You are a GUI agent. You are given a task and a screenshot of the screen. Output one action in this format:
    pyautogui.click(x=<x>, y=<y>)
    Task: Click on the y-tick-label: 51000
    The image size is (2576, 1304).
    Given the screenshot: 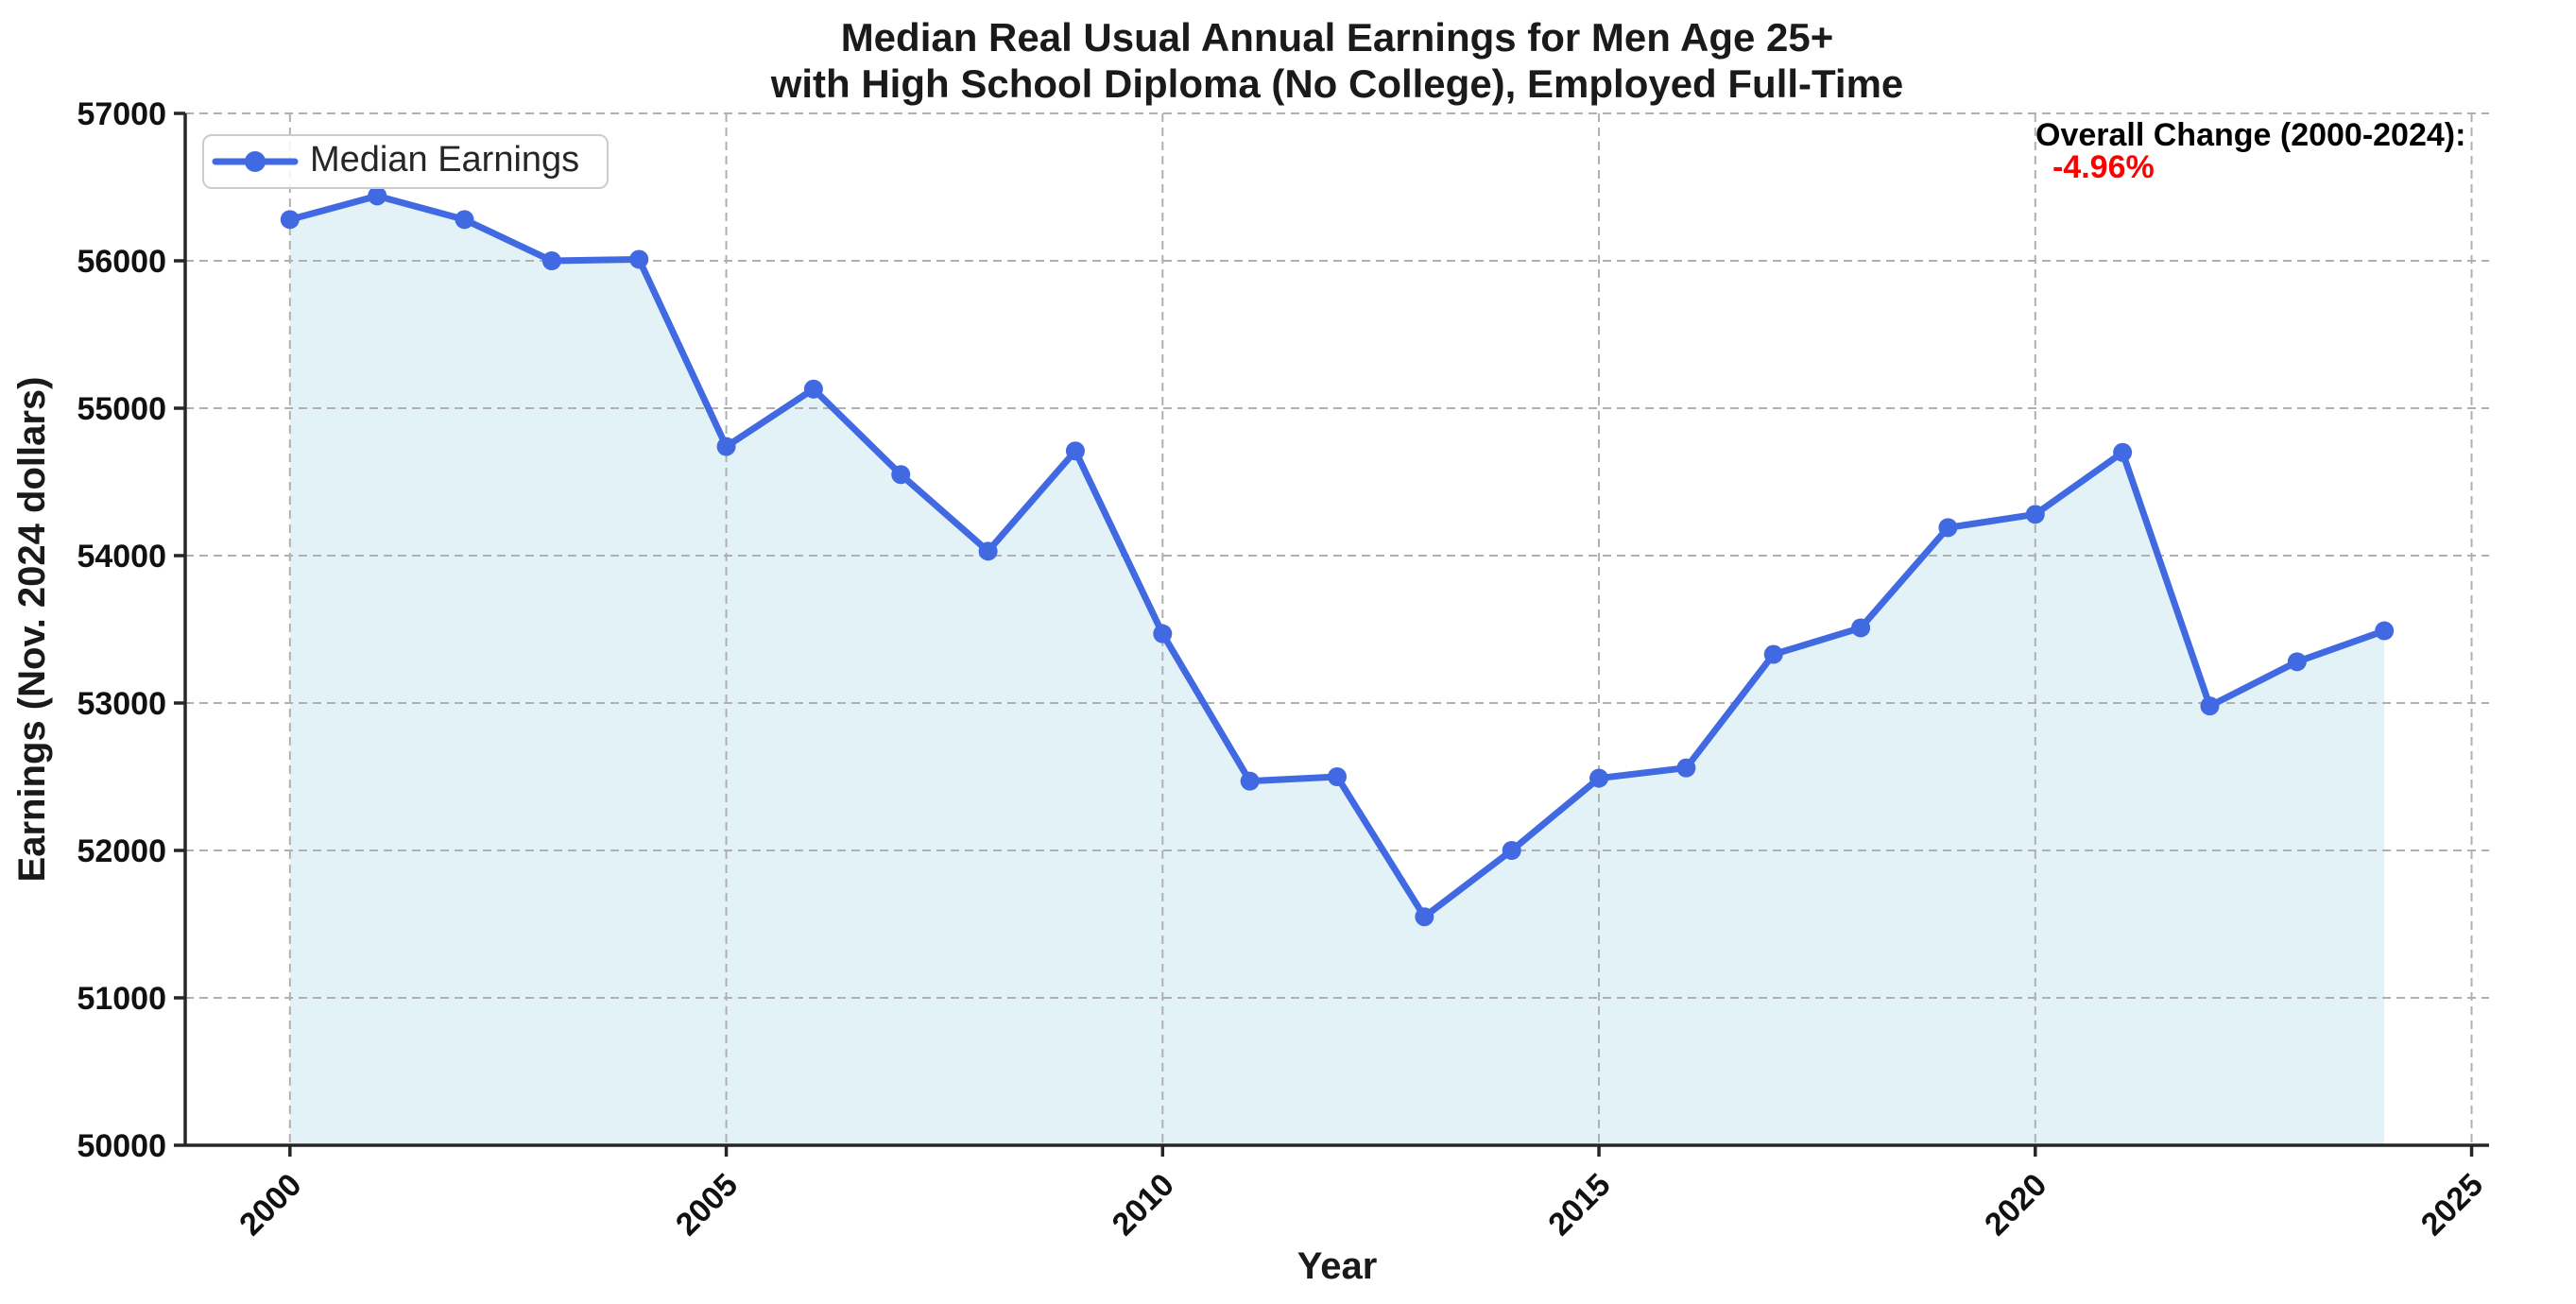 What is the action you would take?
    pyautogui.click(x=121, y=999)
    